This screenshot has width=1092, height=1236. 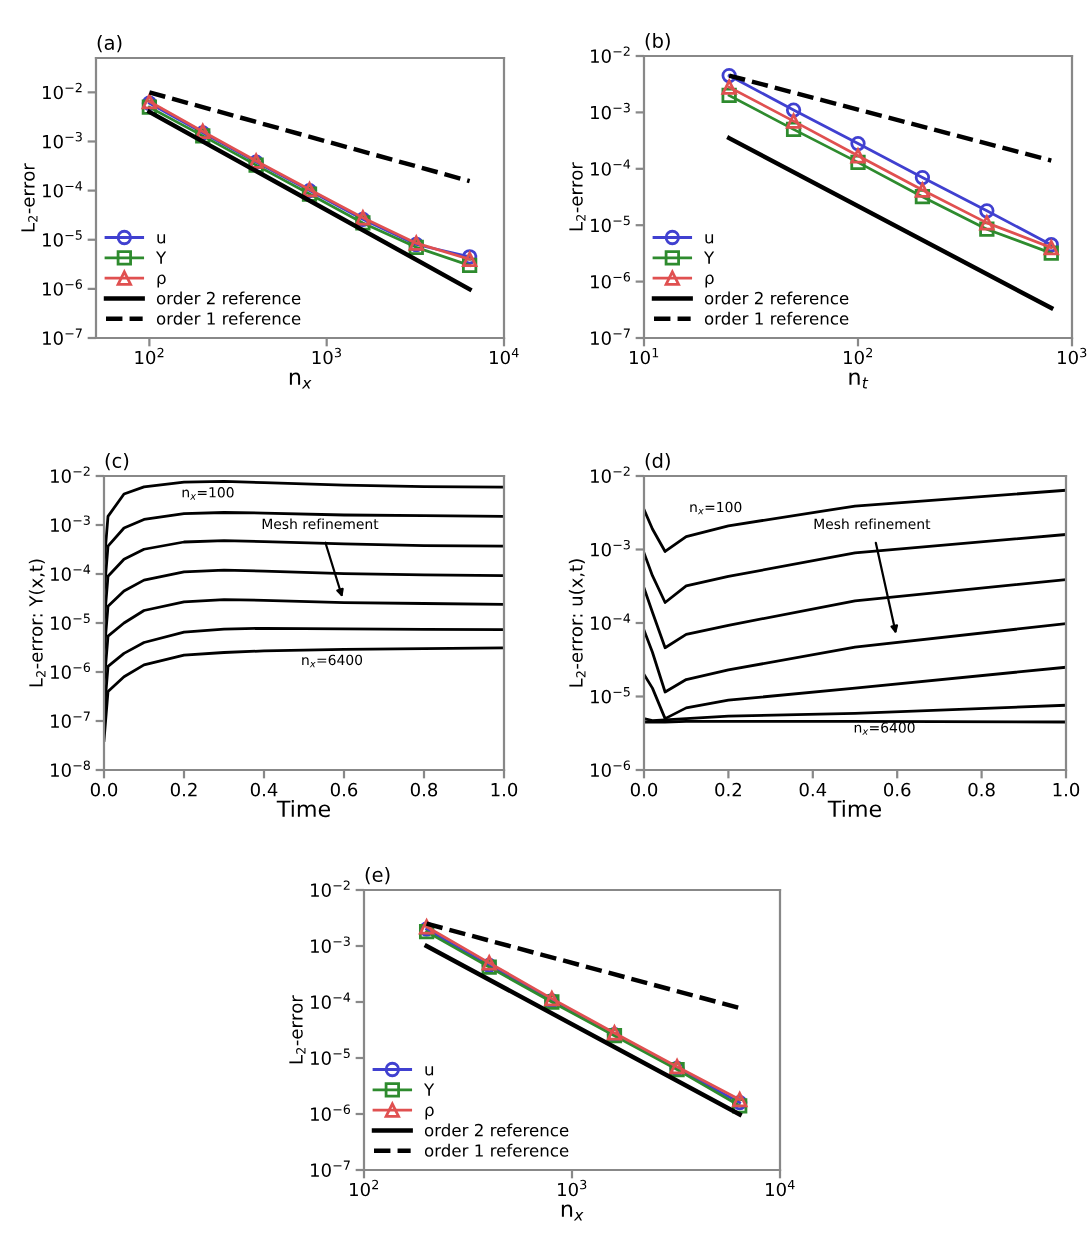 What do you see at coordinates (657, 461) in the screenshot?
I see `chart-title: (d)` at bounding box center [657, 461].